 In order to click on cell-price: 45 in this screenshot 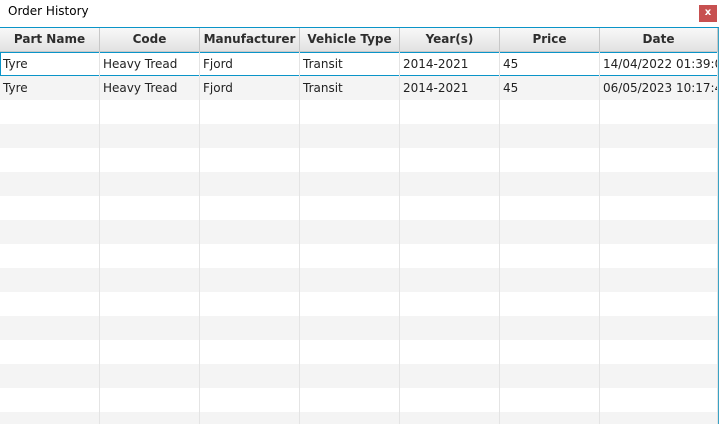, I will do `click(550, 88)`.